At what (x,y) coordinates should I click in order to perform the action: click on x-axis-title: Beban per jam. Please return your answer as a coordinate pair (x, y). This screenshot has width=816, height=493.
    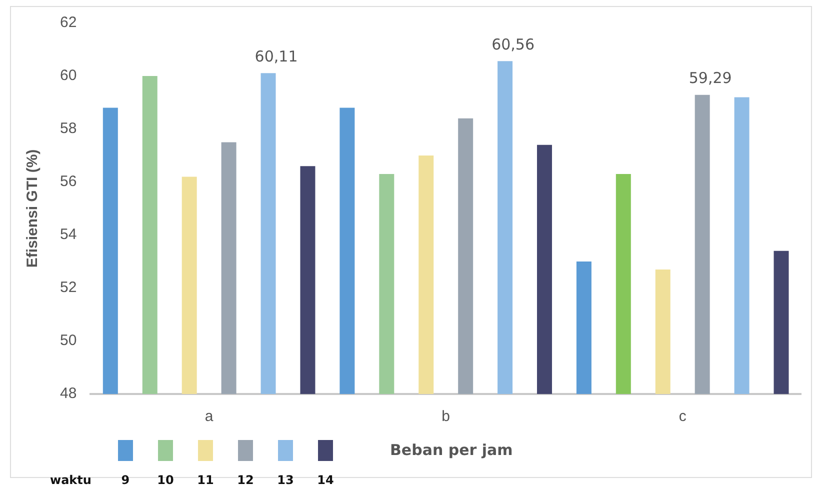
    Looking at the image, I should click on (451, 450).